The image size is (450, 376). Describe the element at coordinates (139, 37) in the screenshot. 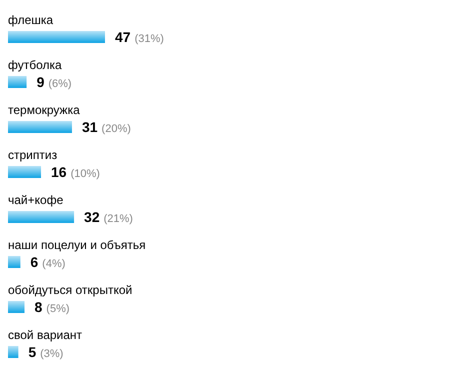

I see `data-label: 47 (31%)` at that location.